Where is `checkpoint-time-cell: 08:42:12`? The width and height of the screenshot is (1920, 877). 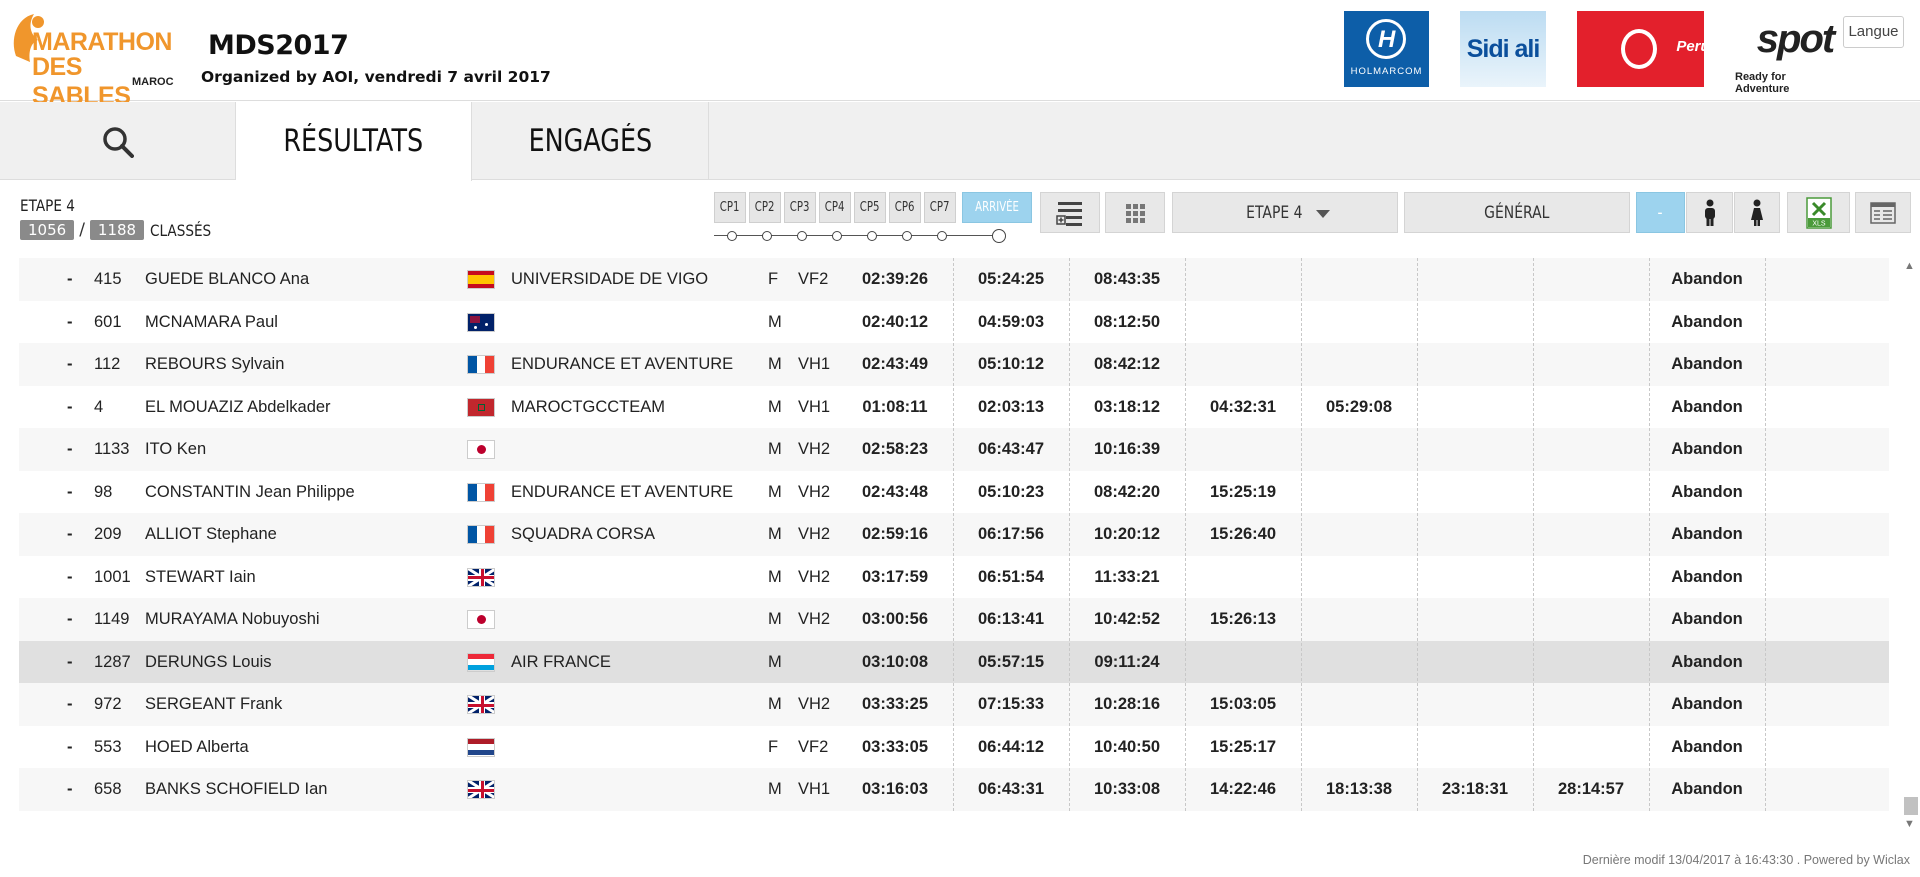 checkpoint-time-cell: 08:42:12 is located at coordinates (1127, 364).